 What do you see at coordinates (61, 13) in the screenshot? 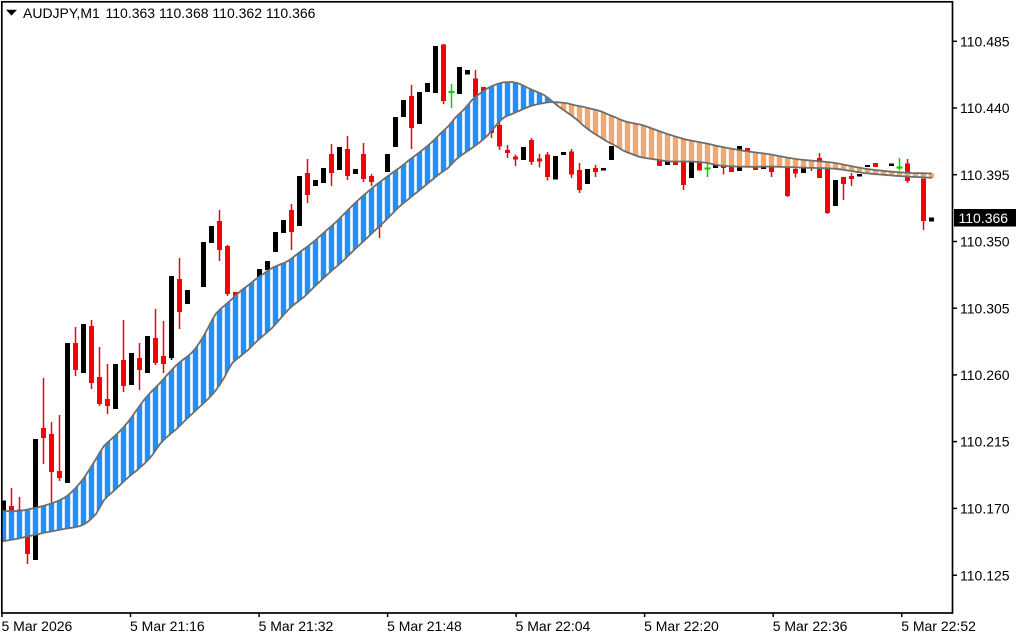
I see `svg-text: AUDJPY,M1` at bounding box center [61, 13].